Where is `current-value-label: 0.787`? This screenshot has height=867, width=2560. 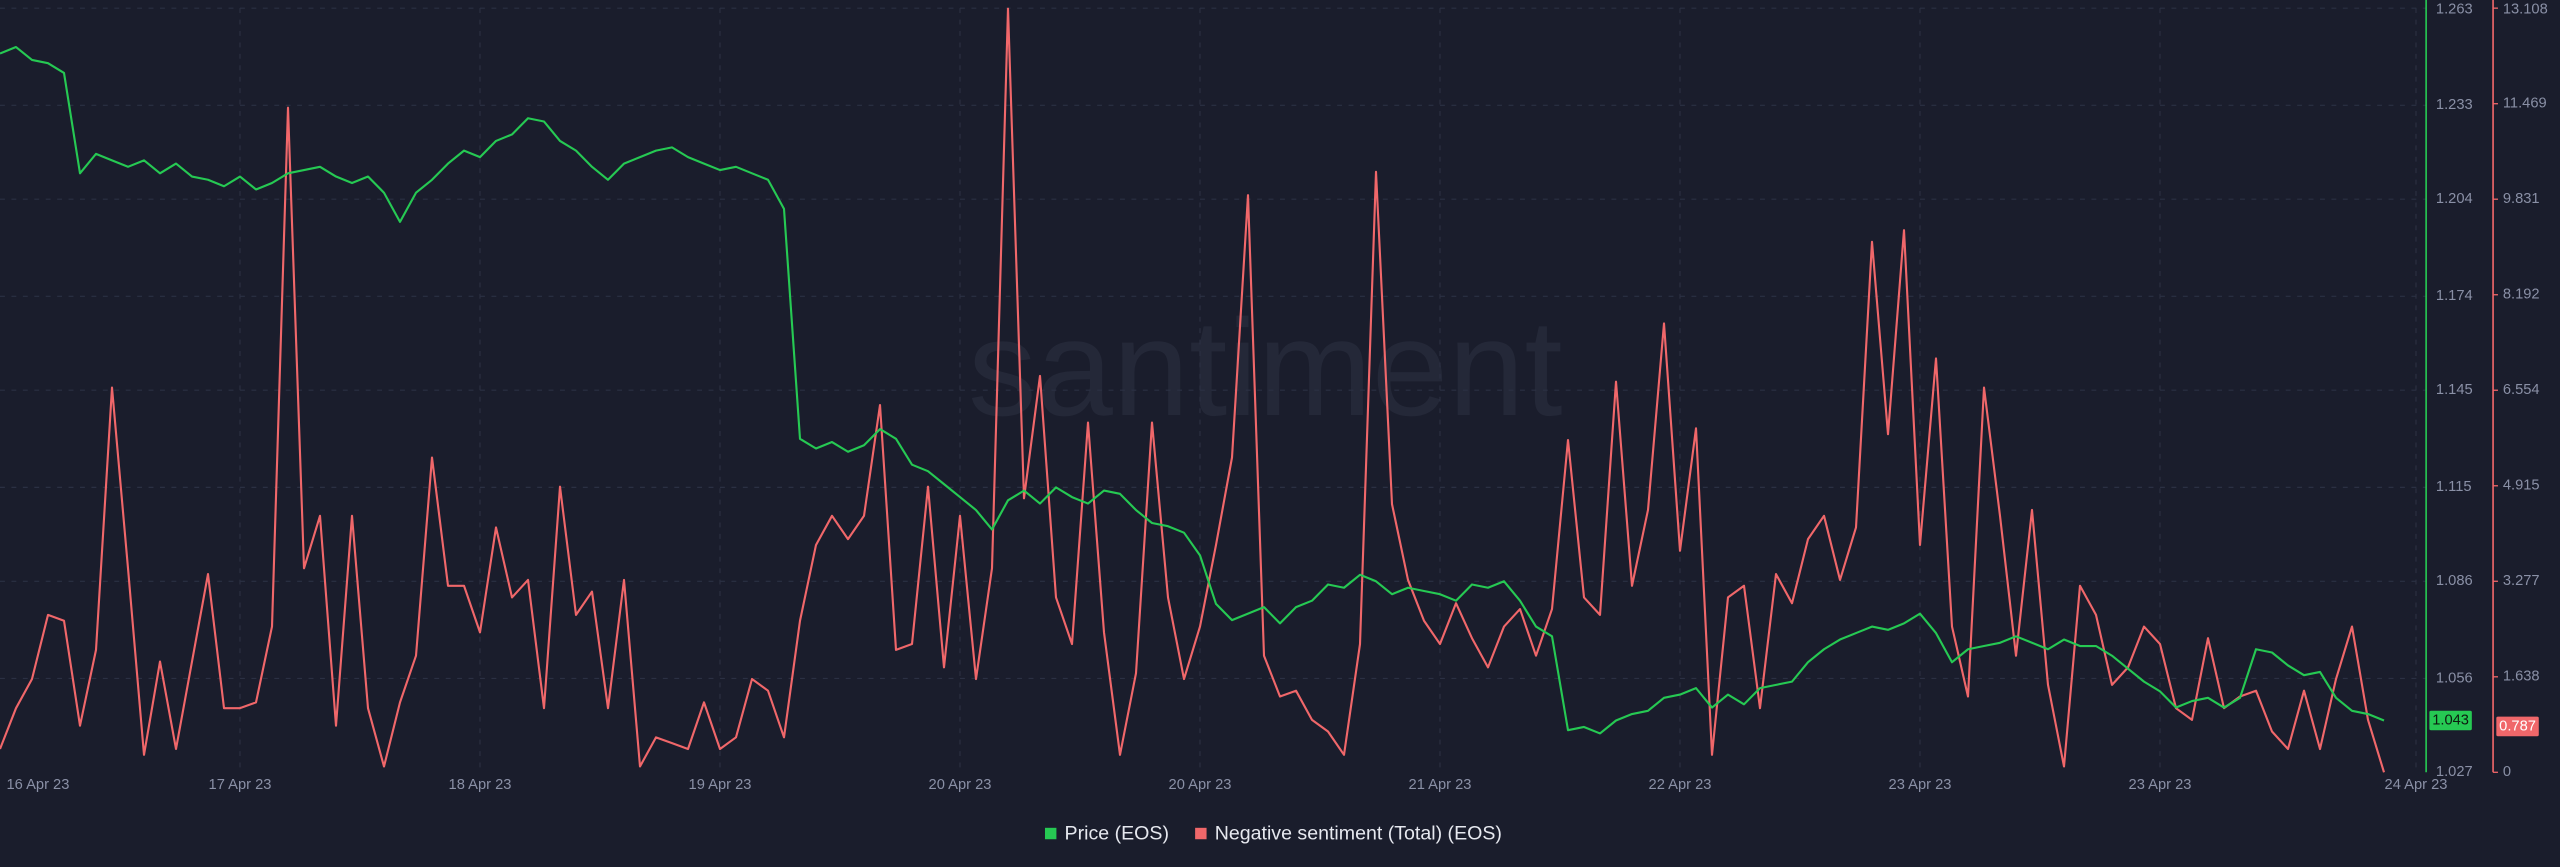
current-value-label: 0.787 is located at coordinates (2517, 726).